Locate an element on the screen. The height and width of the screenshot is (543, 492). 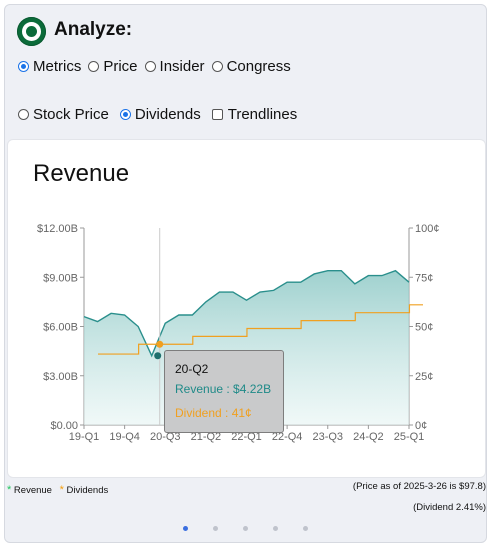
x-tick-label: 25-Q1 is located at coordinates (409, 437).